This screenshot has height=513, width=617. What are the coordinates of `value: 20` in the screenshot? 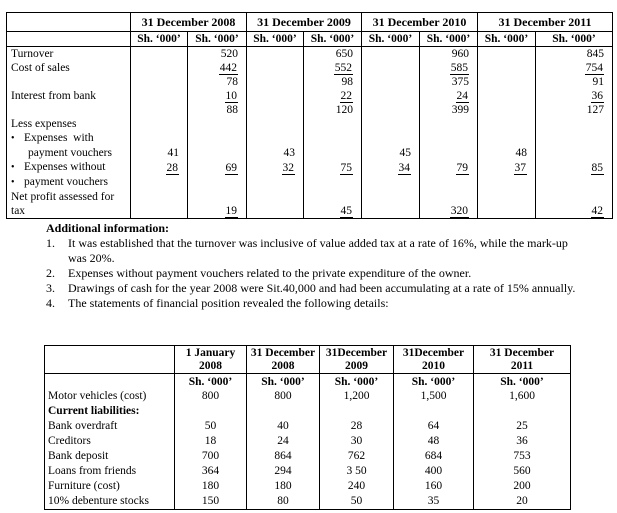 It's located at (522, 501).